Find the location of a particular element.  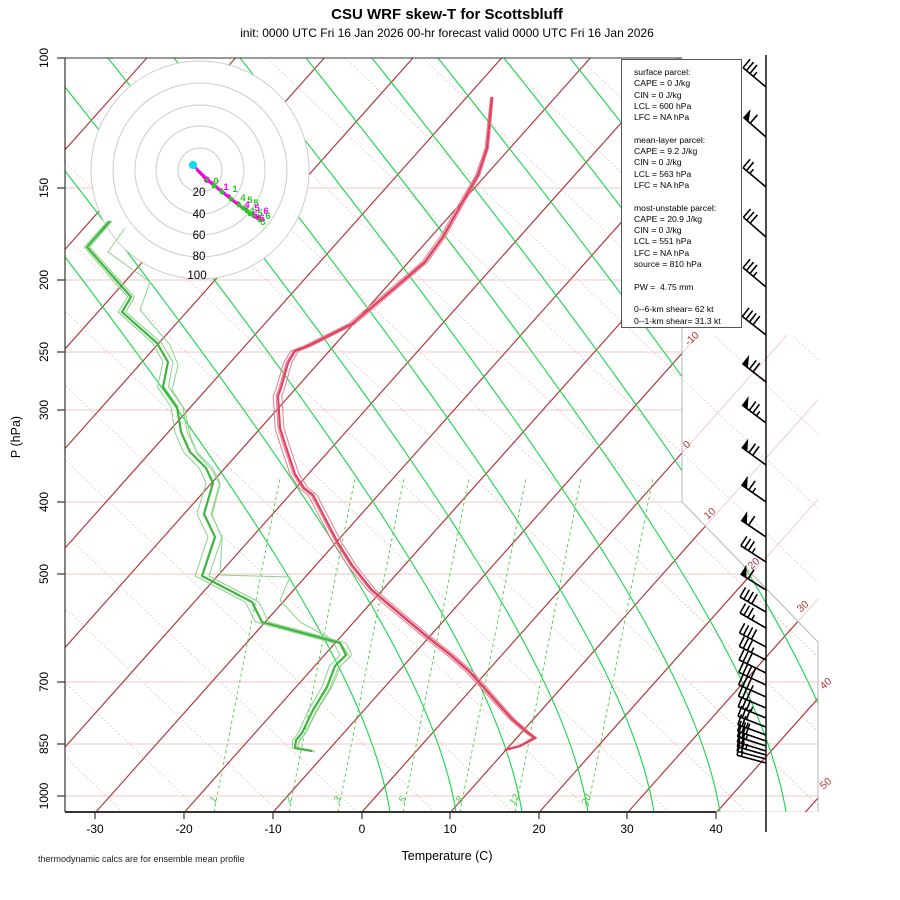

hodograph-height-label: 4 is located at coordinates (252, 211).